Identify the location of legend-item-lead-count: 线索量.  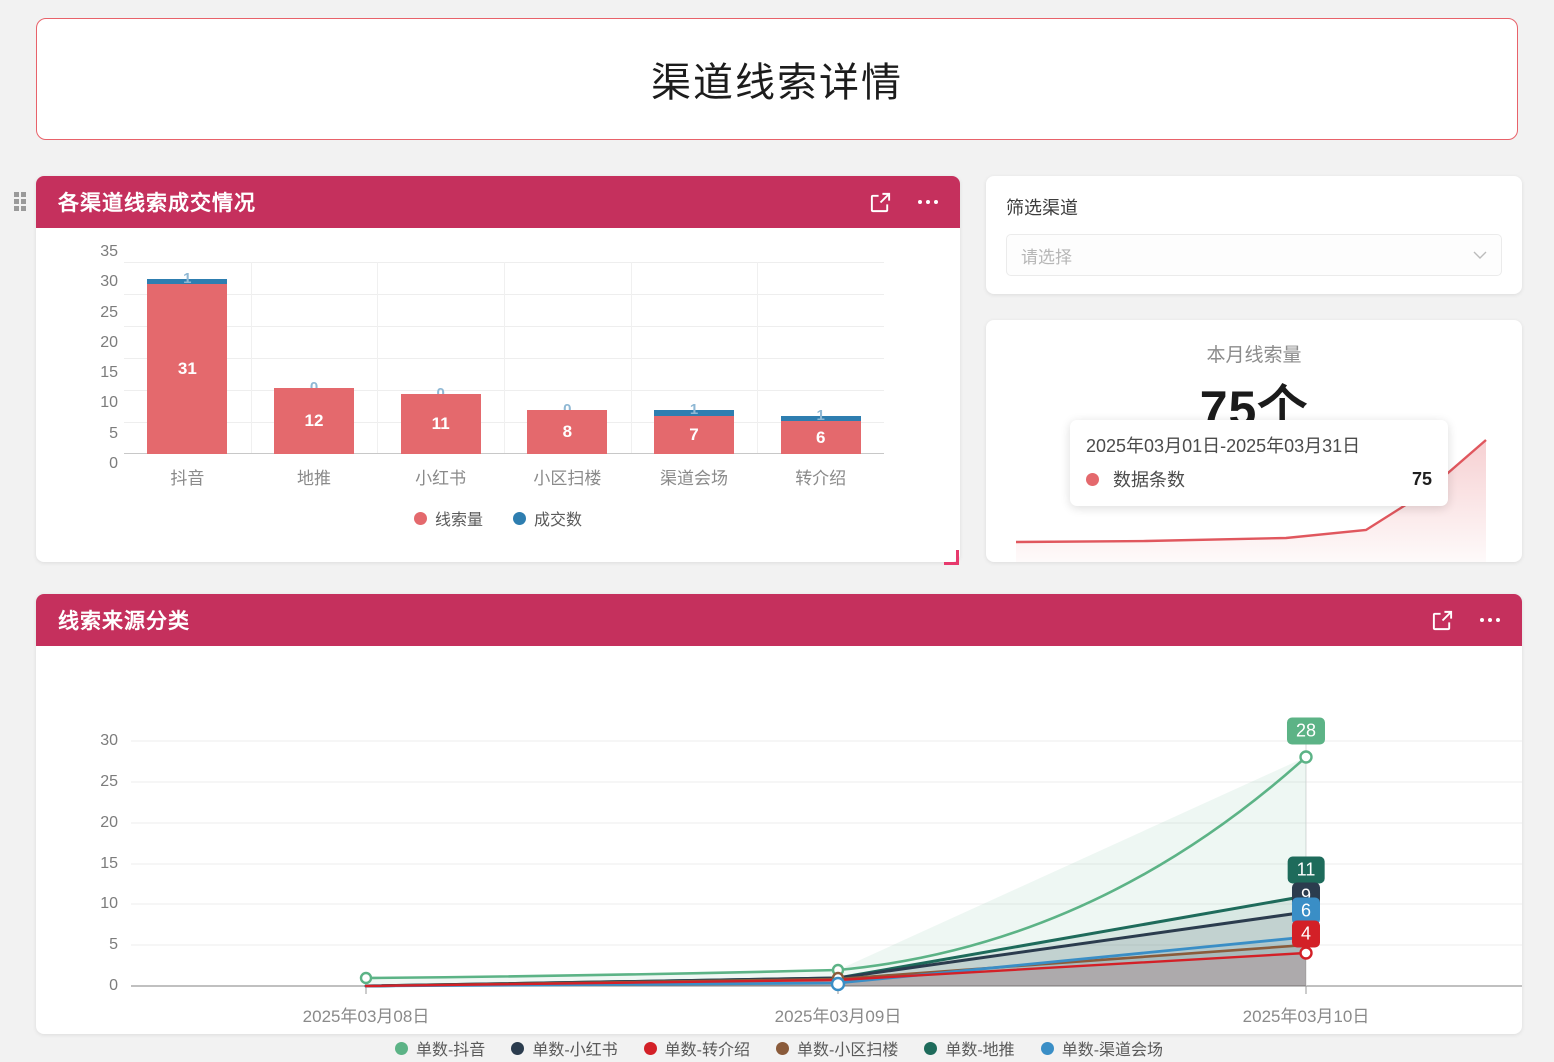
(448, 518).